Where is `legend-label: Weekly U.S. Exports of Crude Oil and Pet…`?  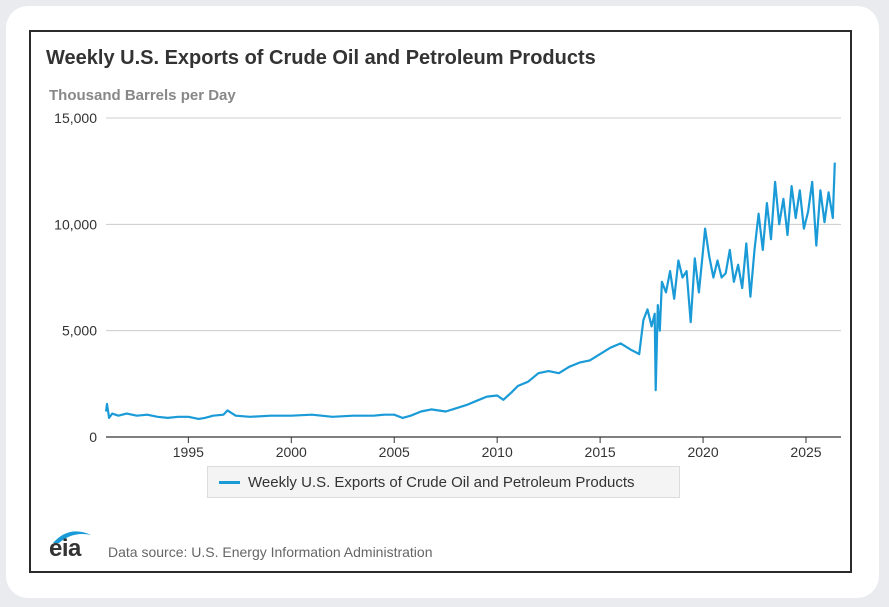
legend-label: Weekly U.S. Exports of Crude Oil and Pet… is located at coordinates (441, 482).